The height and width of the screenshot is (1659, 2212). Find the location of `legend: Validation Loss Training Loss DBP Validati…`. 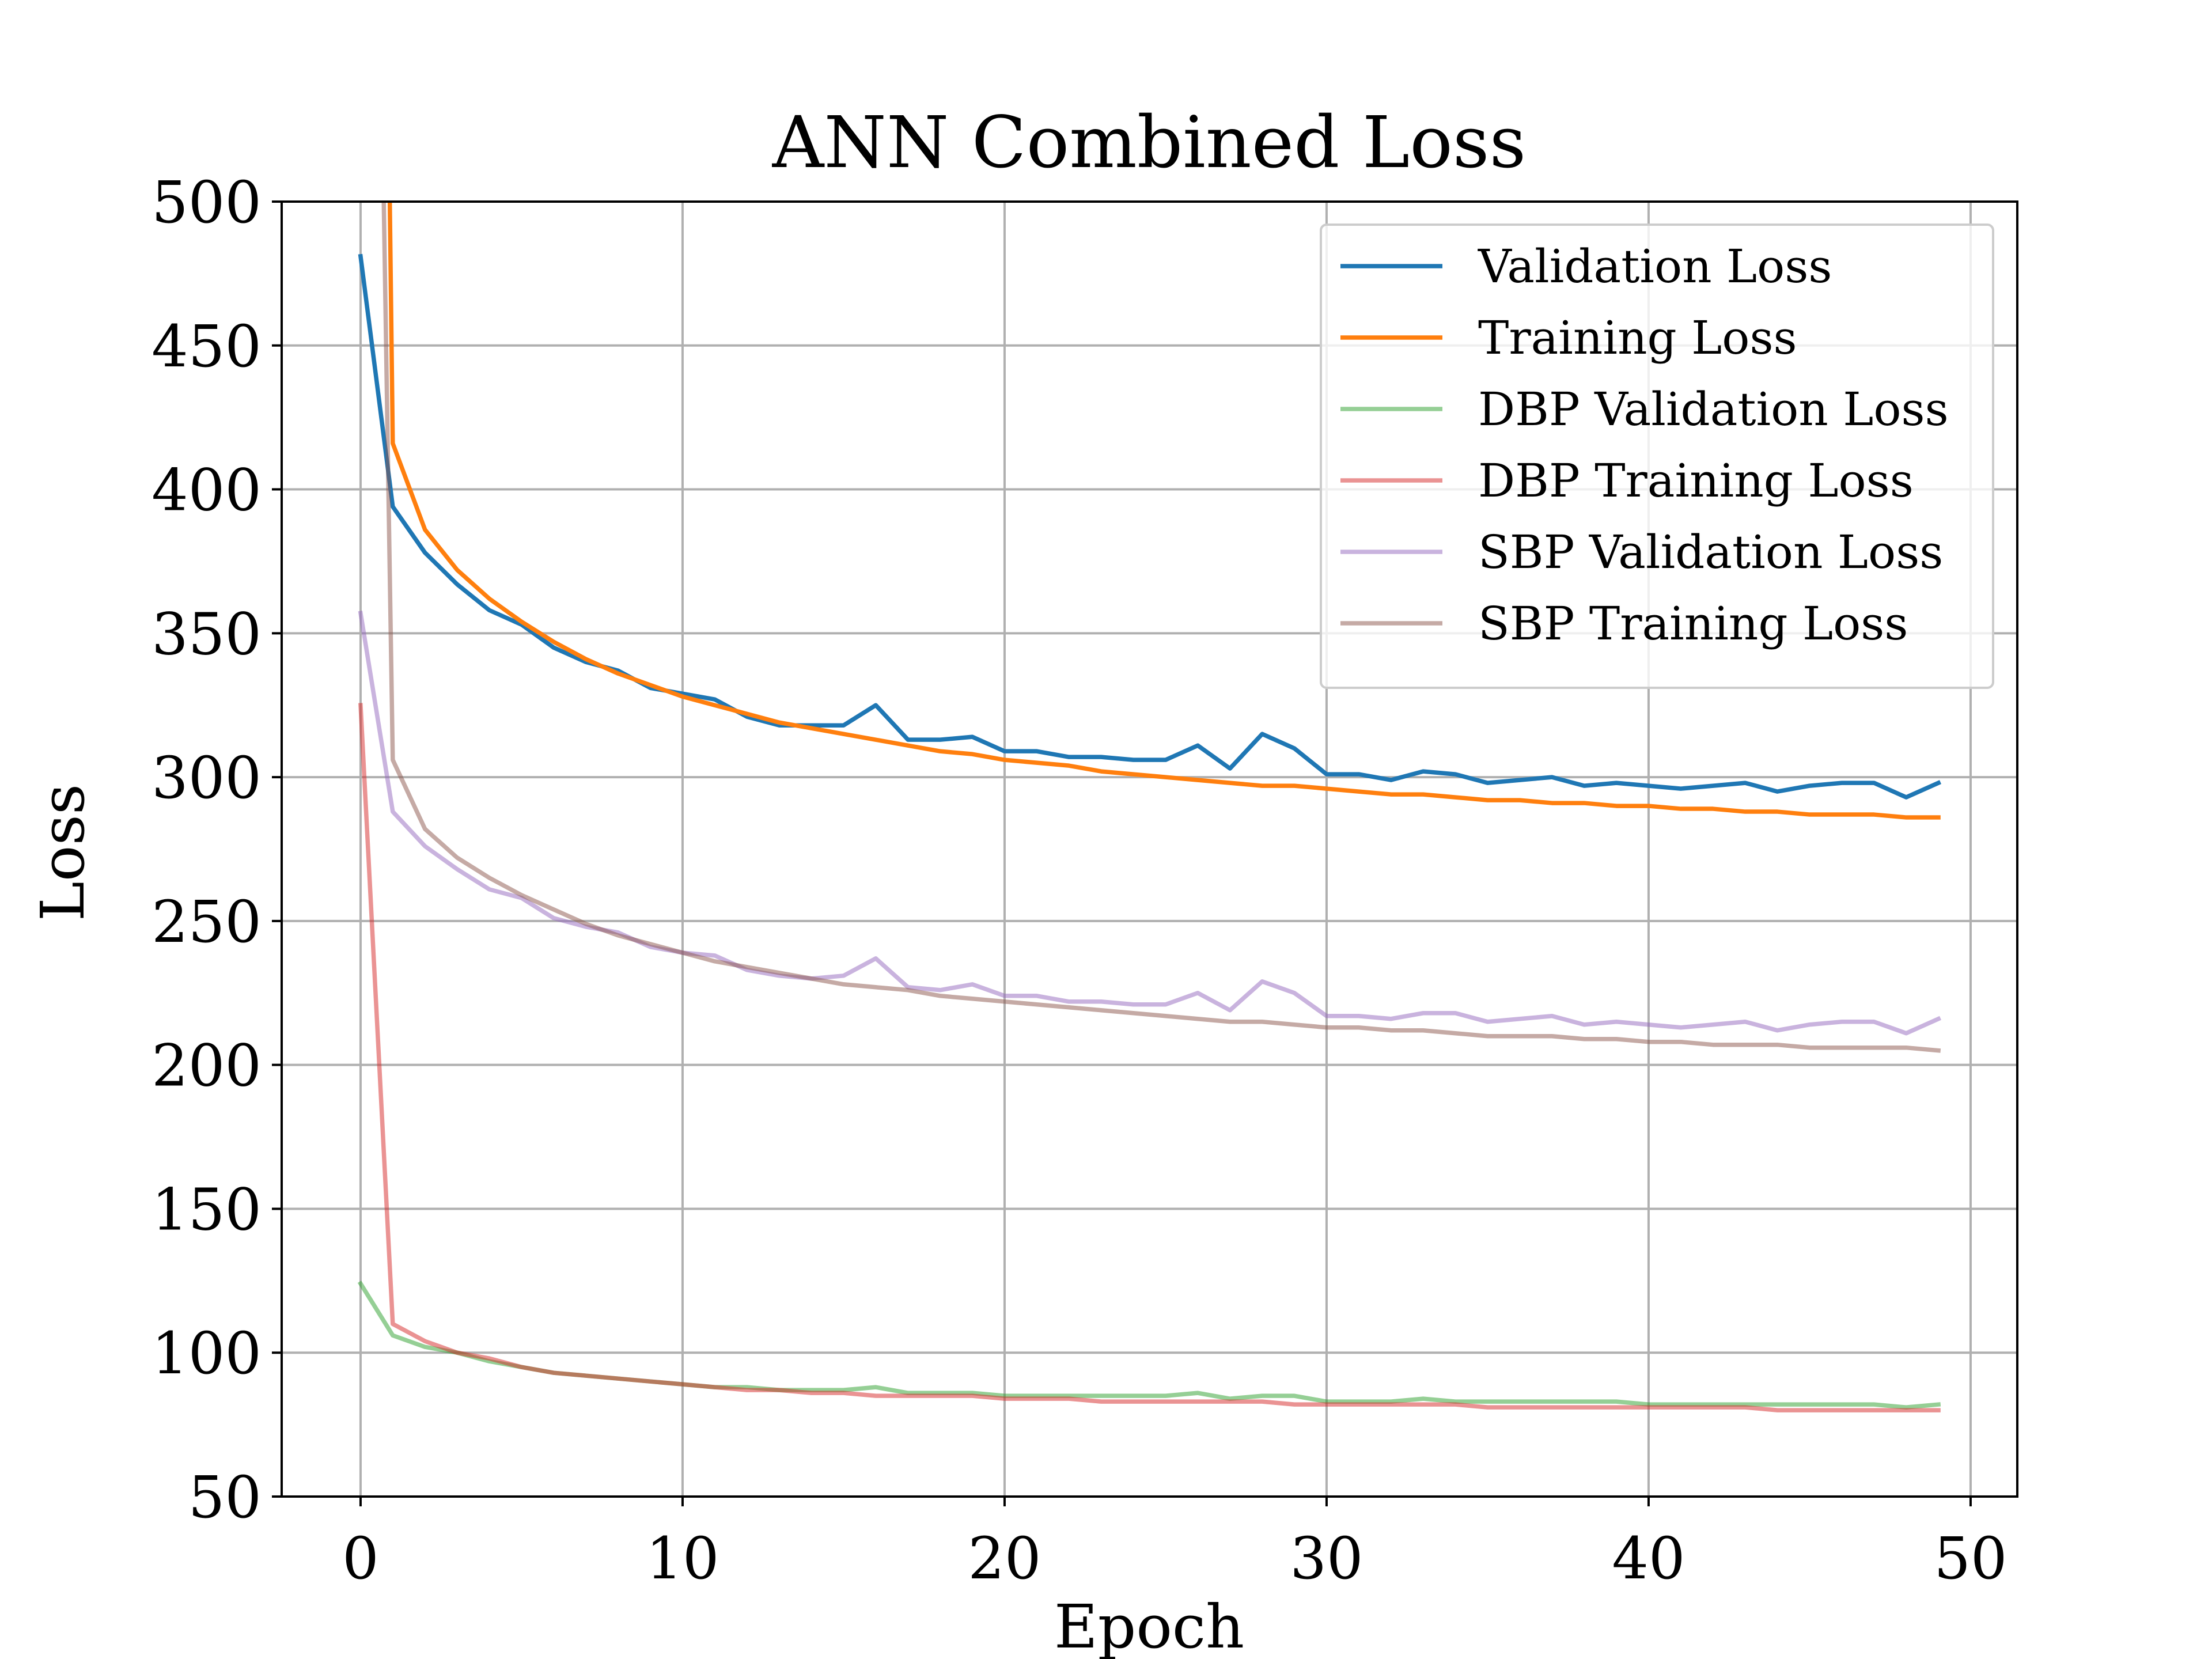

legend: Validation Loss Training Loss DBP Validati… is located at coordinates (1657, 456).